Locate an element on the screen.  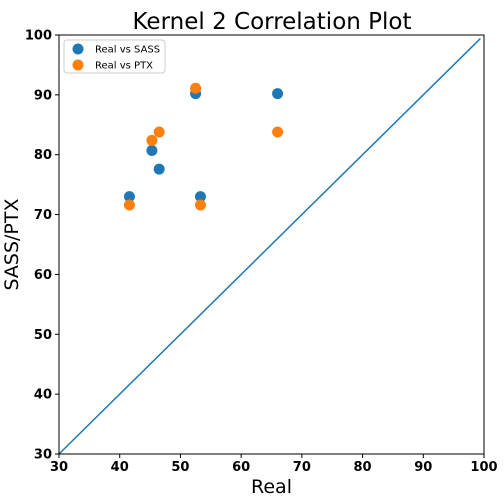
x-tick-label: 80 is located at coordinates (363, 467).